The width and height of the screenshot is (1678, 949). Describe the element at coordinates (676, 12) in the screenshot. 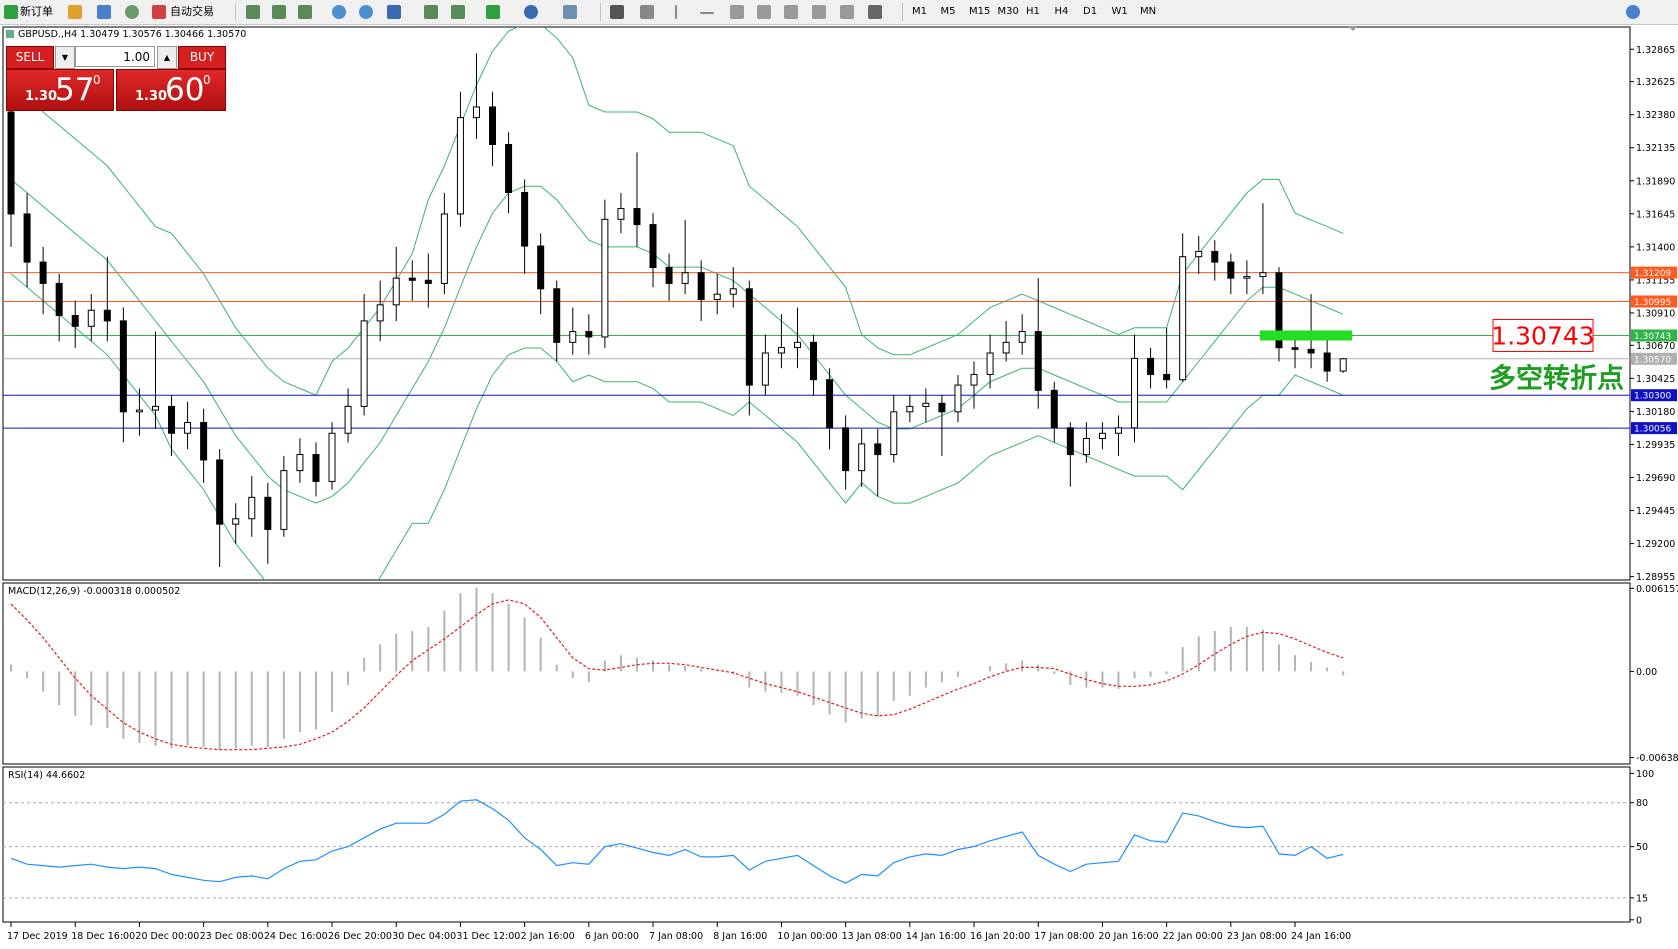

I see `vline` at that location.